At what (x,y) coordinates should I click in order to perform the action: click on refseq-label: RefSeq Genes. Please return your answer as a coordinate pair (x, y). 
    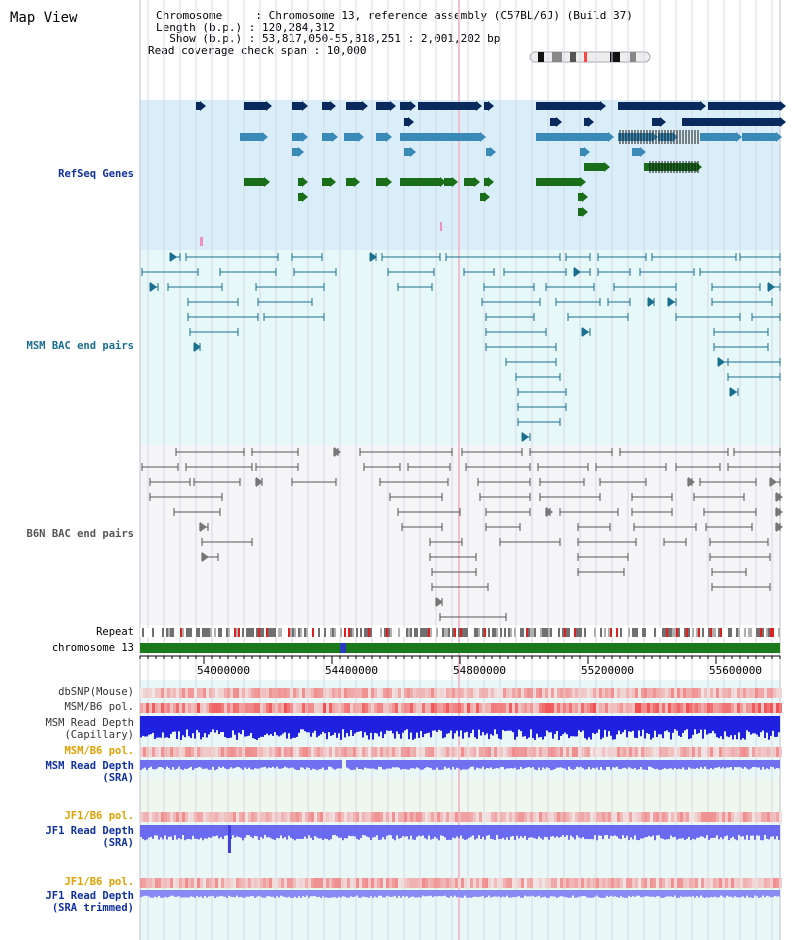
    Looking at the image, I should click on (96, 174).